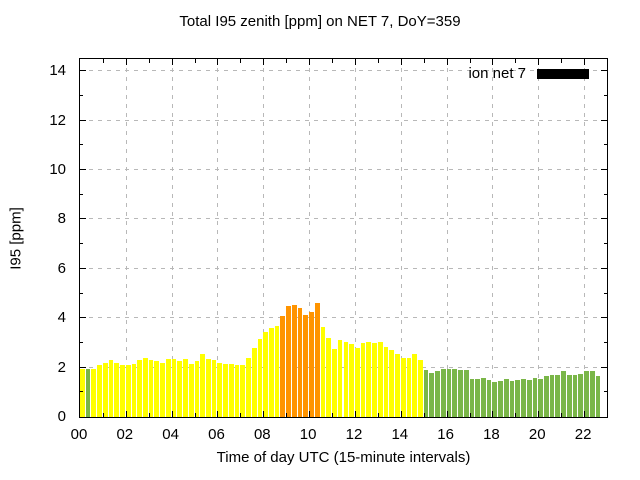 The height and width of the screenshot is (480, 640). Describe the element at coordinates (354, 434) in the screenshot. I see `x-tick-label: 12` at that location.